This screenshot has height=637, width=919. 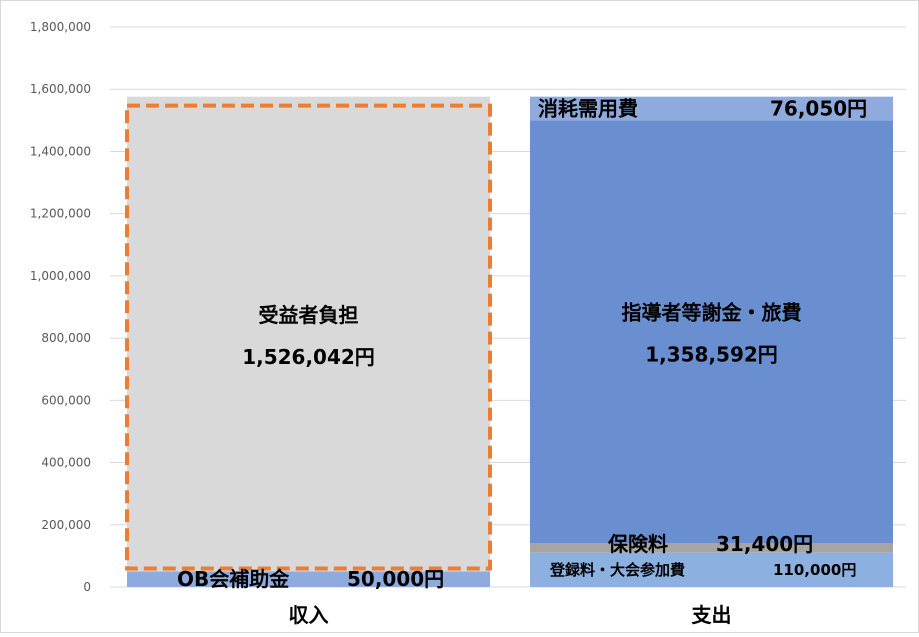 I want to click on segment-label: OB会補助金, so click(x=233, y=579).